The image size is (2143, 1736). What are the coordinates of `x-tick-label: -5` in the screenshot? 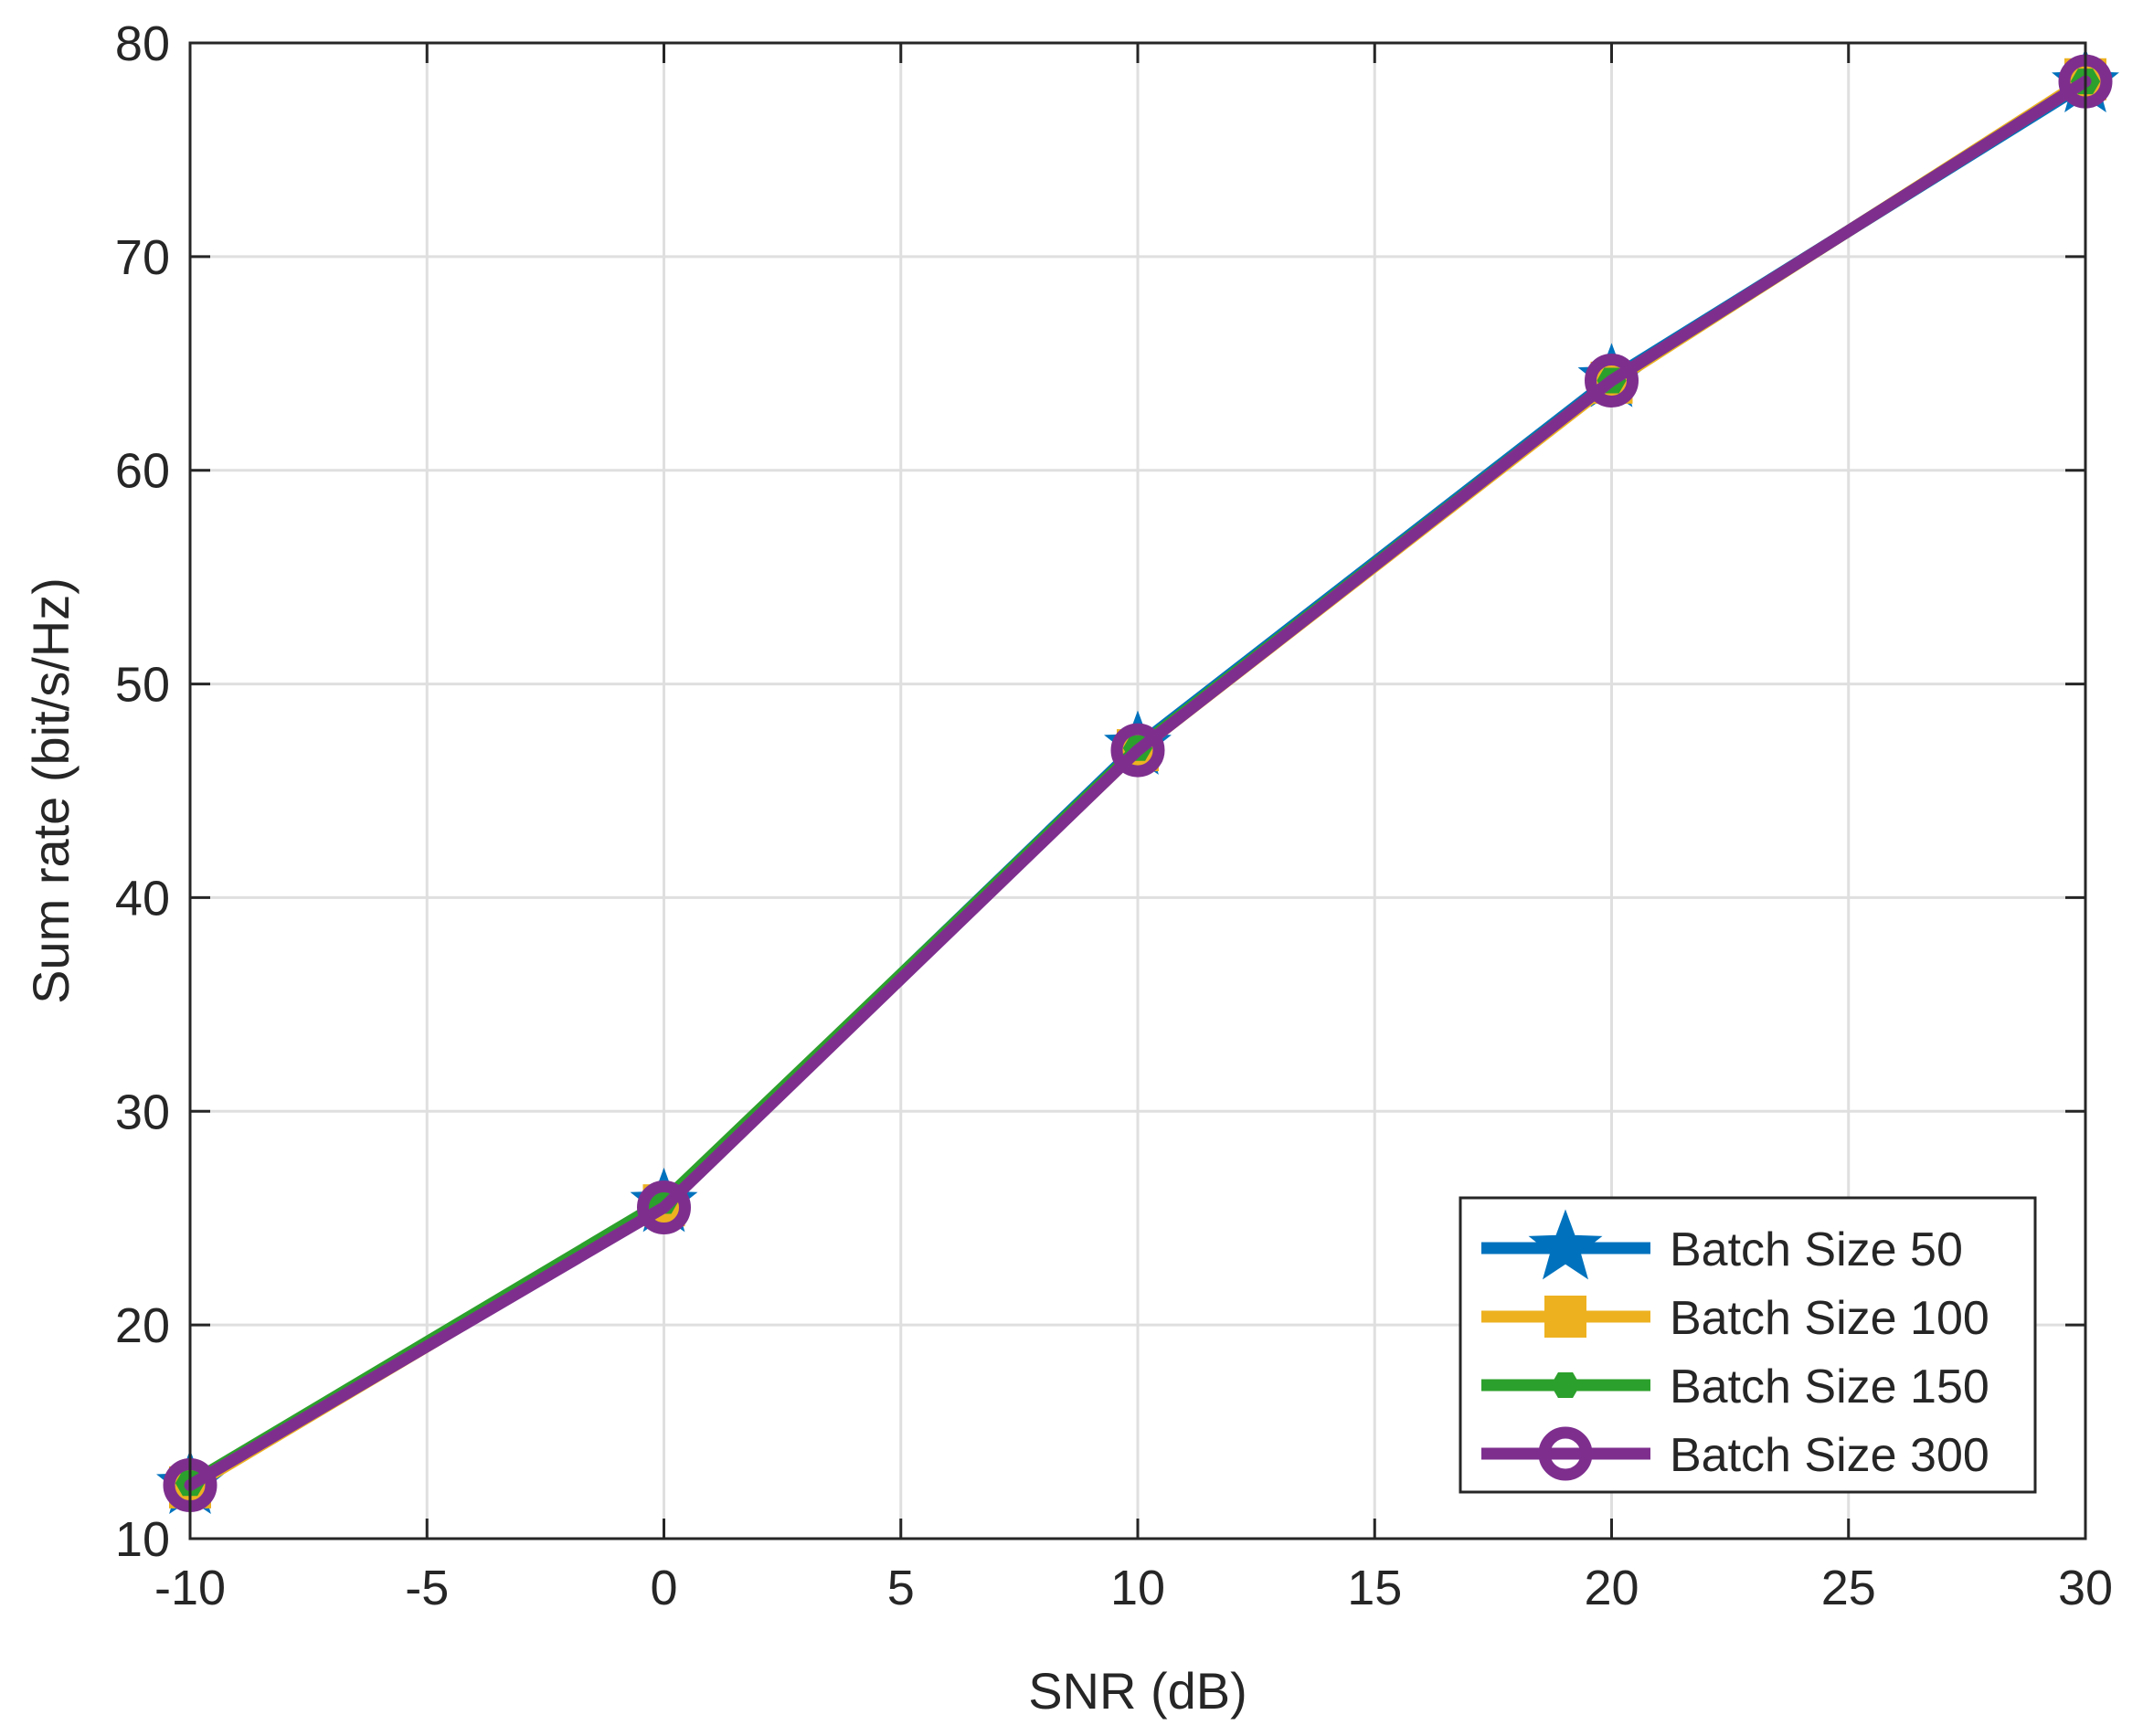 It's located at (427, 1588).